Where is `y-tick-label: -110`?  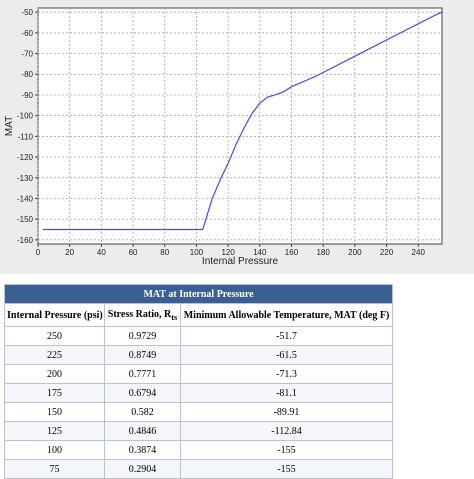
y-tick-label: -110 is located at coordinates (26, 136).